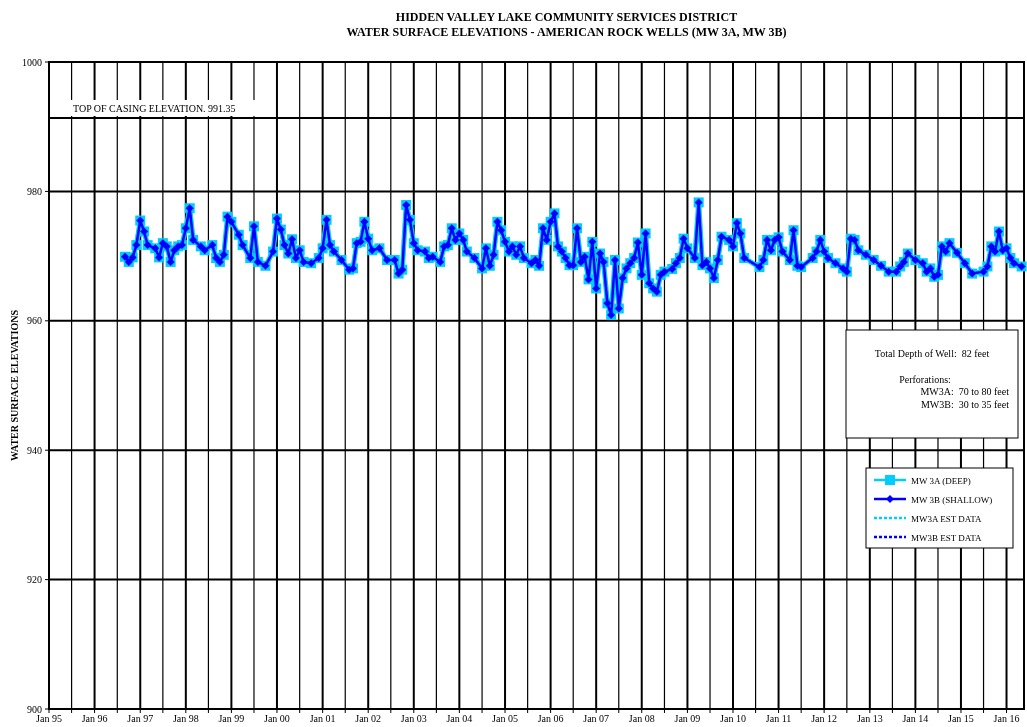  I want to click on chart-subtitle: WATER SURFACE ELEVATIONS - AMERICAN ROCK WELLS (MW 3A, MW 3B), so click(566, 32).